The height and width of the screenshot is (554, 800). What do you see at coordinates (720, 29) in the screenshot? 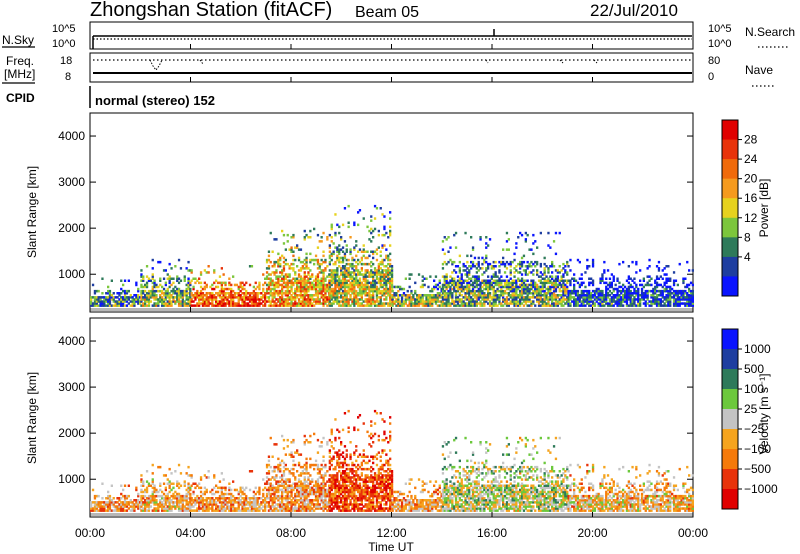
I see `nsearch-tick-top: 10^5` at bounding box center [720, 29].